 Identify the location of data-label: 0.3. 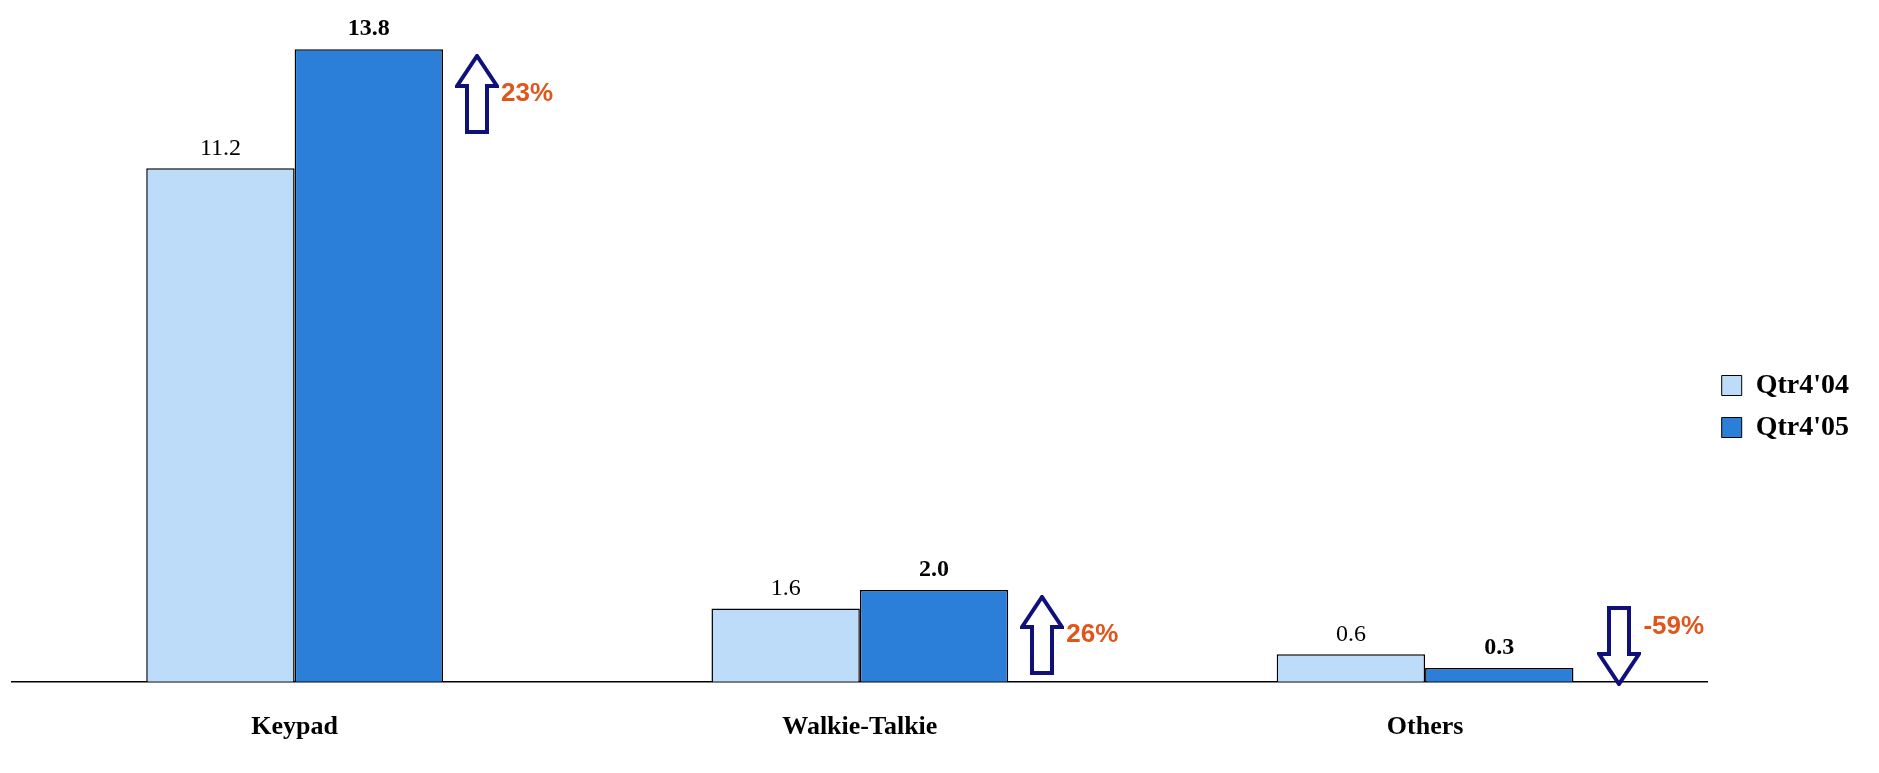
(1499, 646).